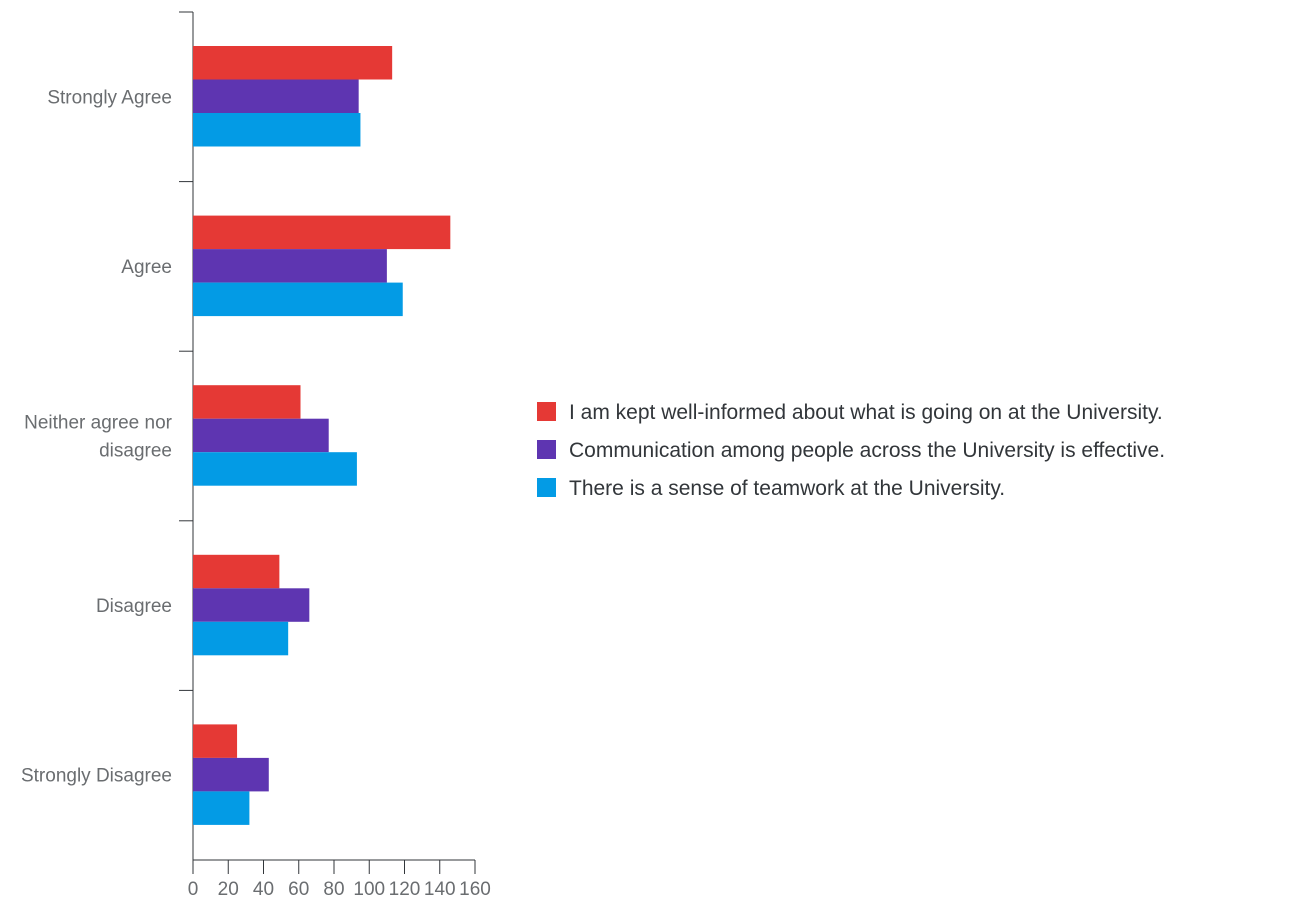 The width and height of the screenshot is (1290, 900). I want to click on y-tick-label: Disagree, so click(134, 606).